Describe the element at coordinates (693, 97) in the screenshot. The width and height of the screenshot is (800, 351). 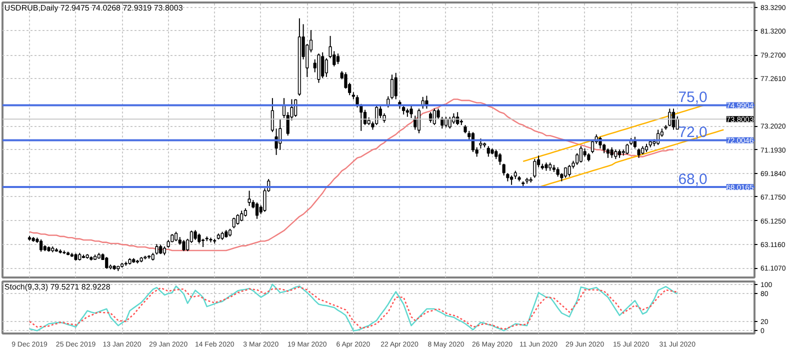
I see `ref-line-label: 75,0` at that location.